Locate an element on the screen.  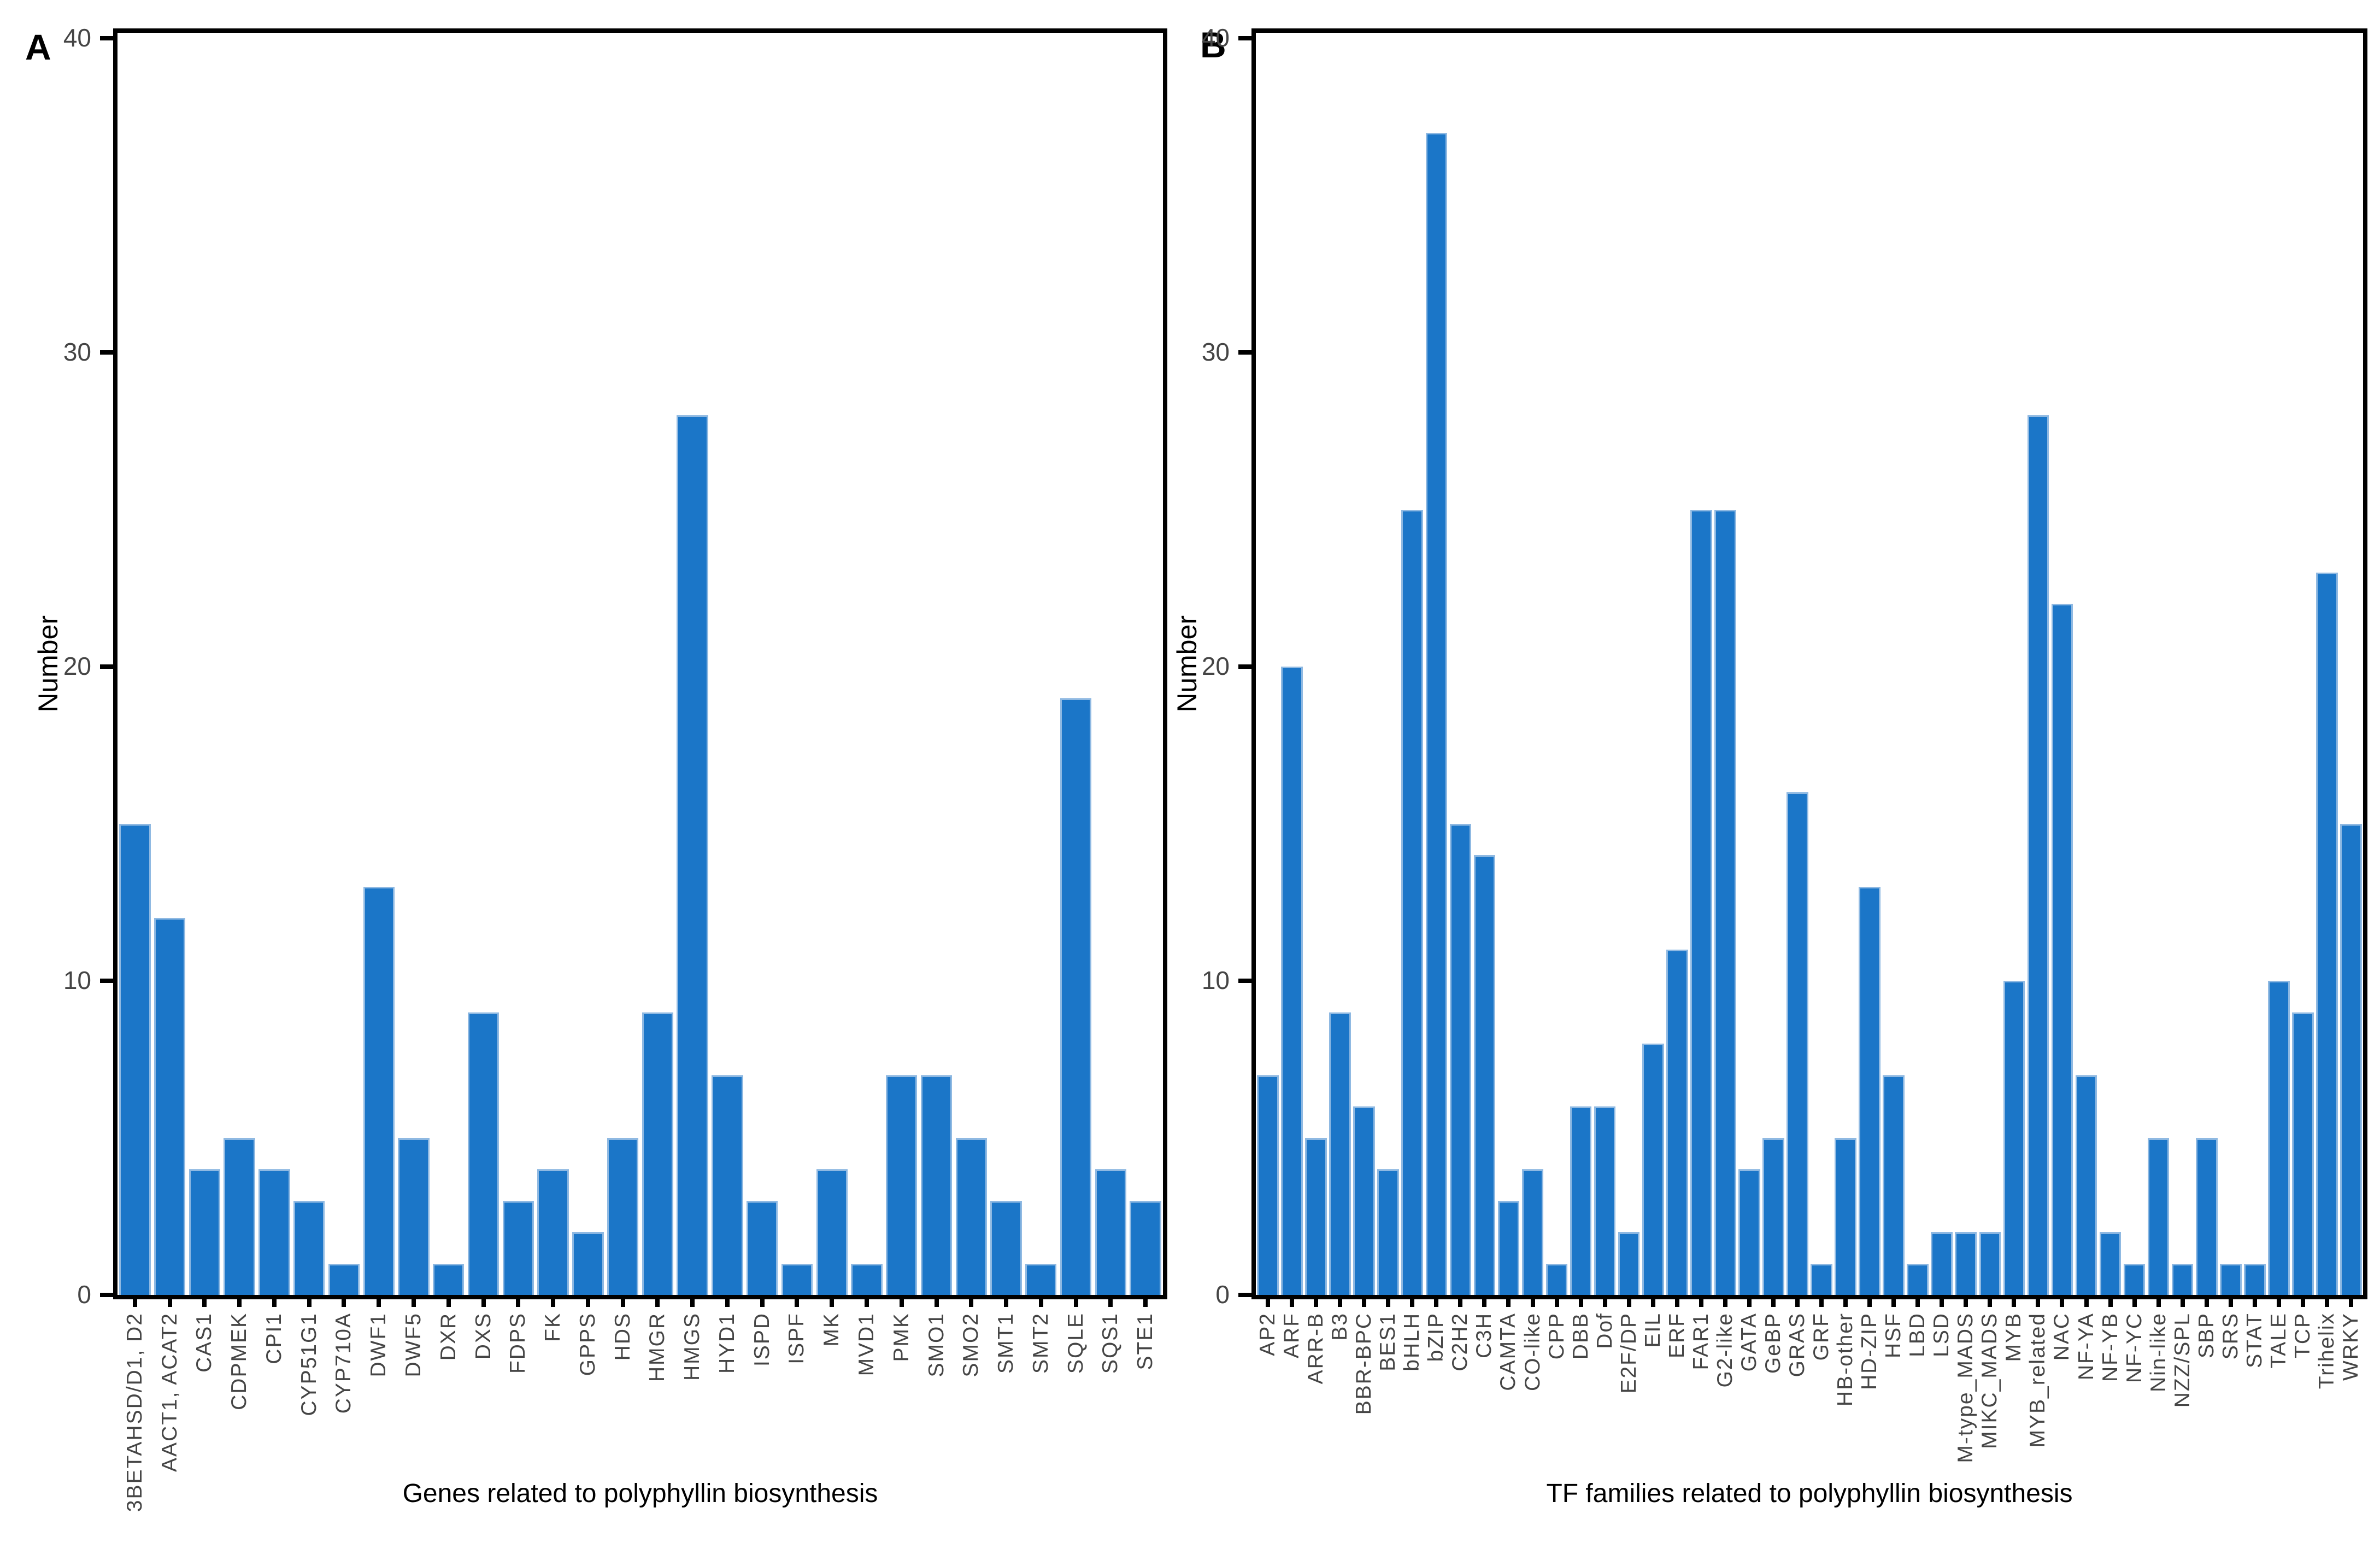
y-axis-tick-label: 0 is located at coordinates (1222, 1294).